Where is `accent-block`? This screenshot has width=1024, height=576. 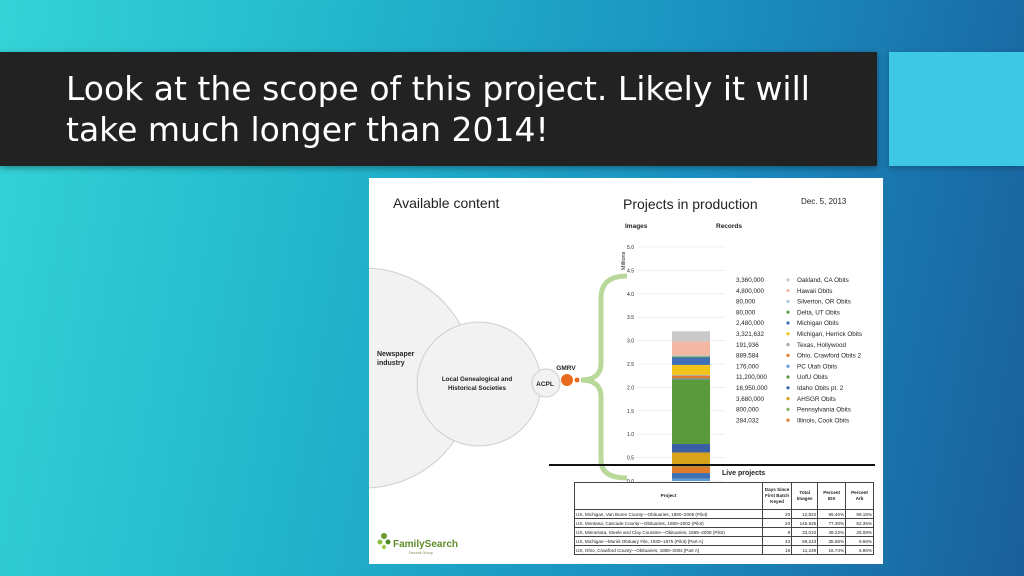 accent-block is located at coordinates (956, 109).